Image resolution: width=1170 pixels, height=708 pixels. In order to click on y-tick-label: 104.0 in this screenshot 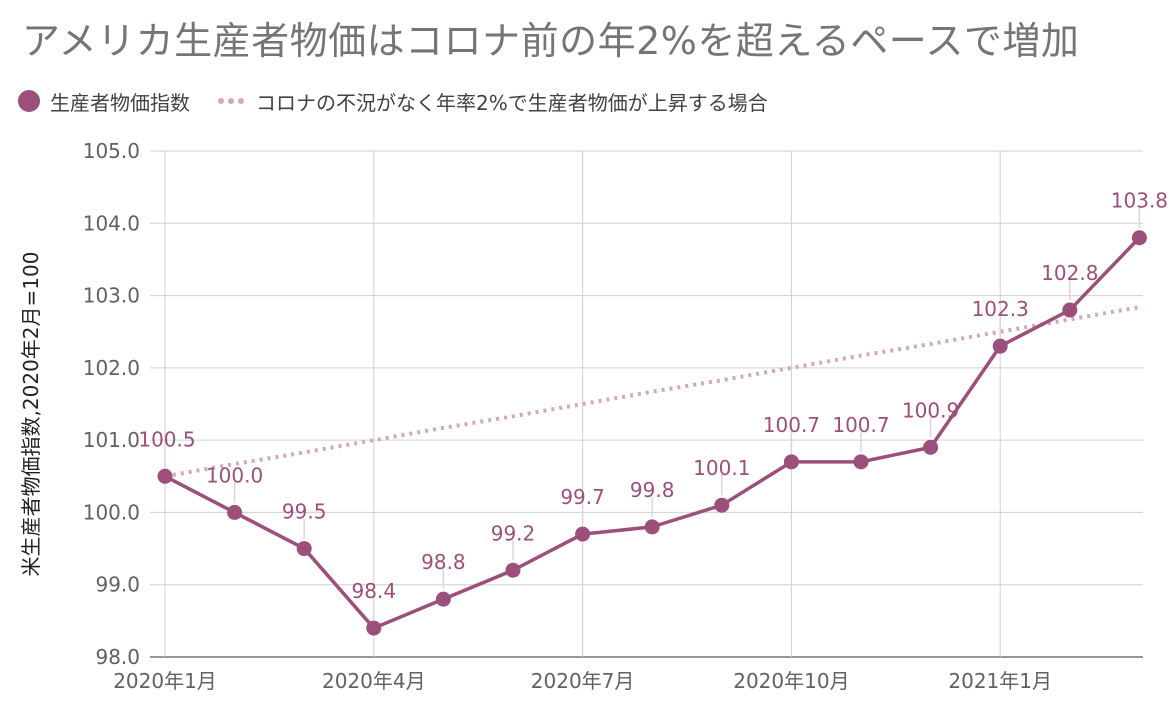, I will do `click(111, 223)`.